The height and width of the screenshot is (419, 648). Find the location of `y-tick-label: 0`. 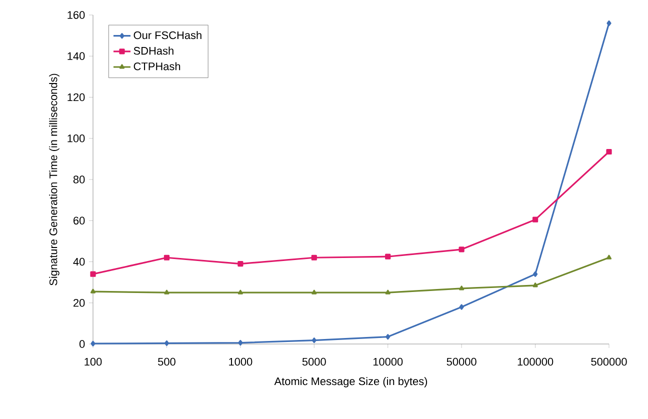

y-tick-label: 0 is located at coordinates (82, 344).